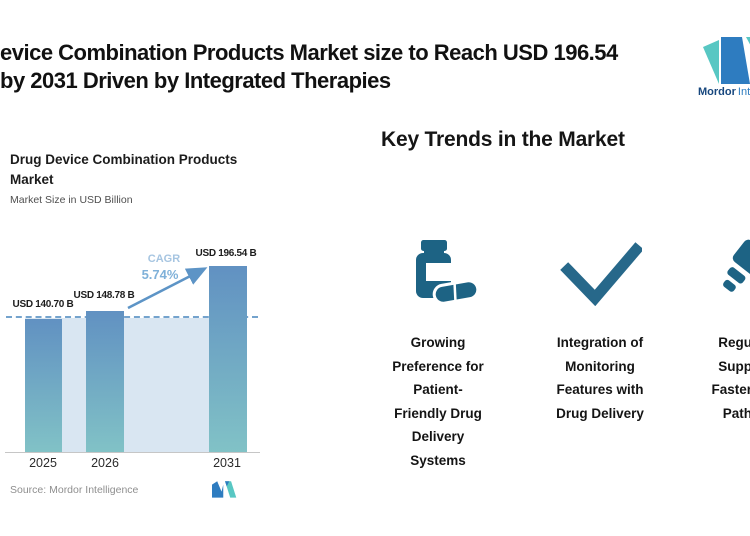 Image resolution: width=750 pixels, height=536 pixels. What do you see at coordinates (228, 359) in the screenshot?
I see `bar-2031` at bounding box center [228, 359].